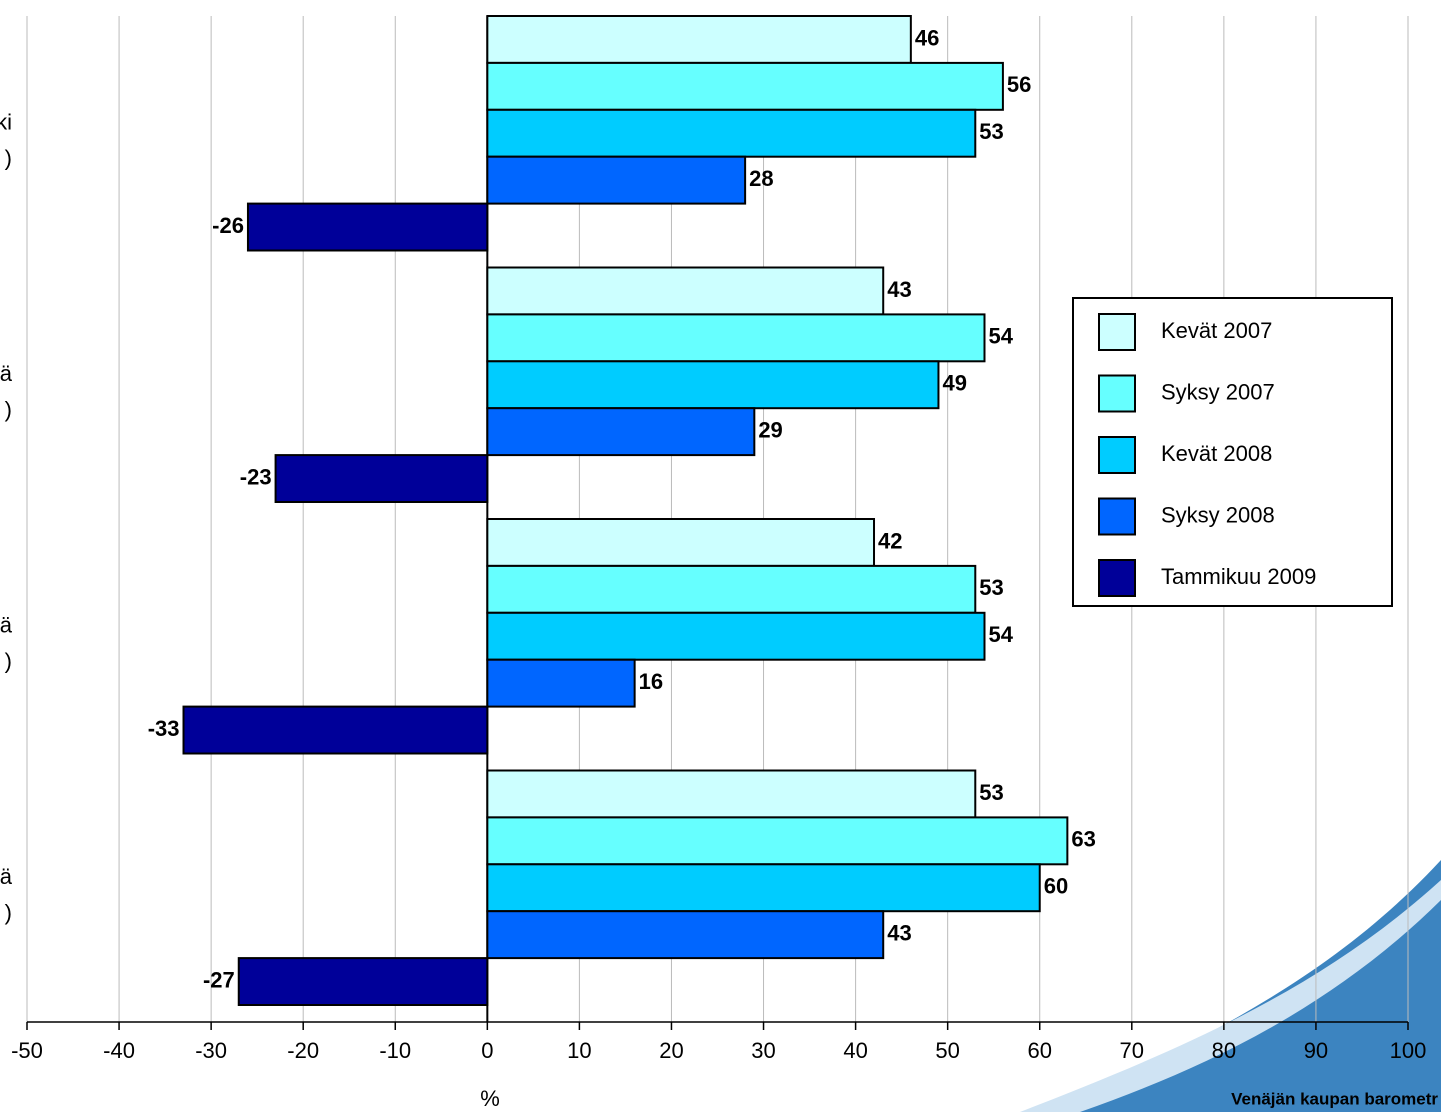 The height and width of the screenshot is (1112, 1441). I want to click on legend-label: Syksy 2008, so click(1218, 514).